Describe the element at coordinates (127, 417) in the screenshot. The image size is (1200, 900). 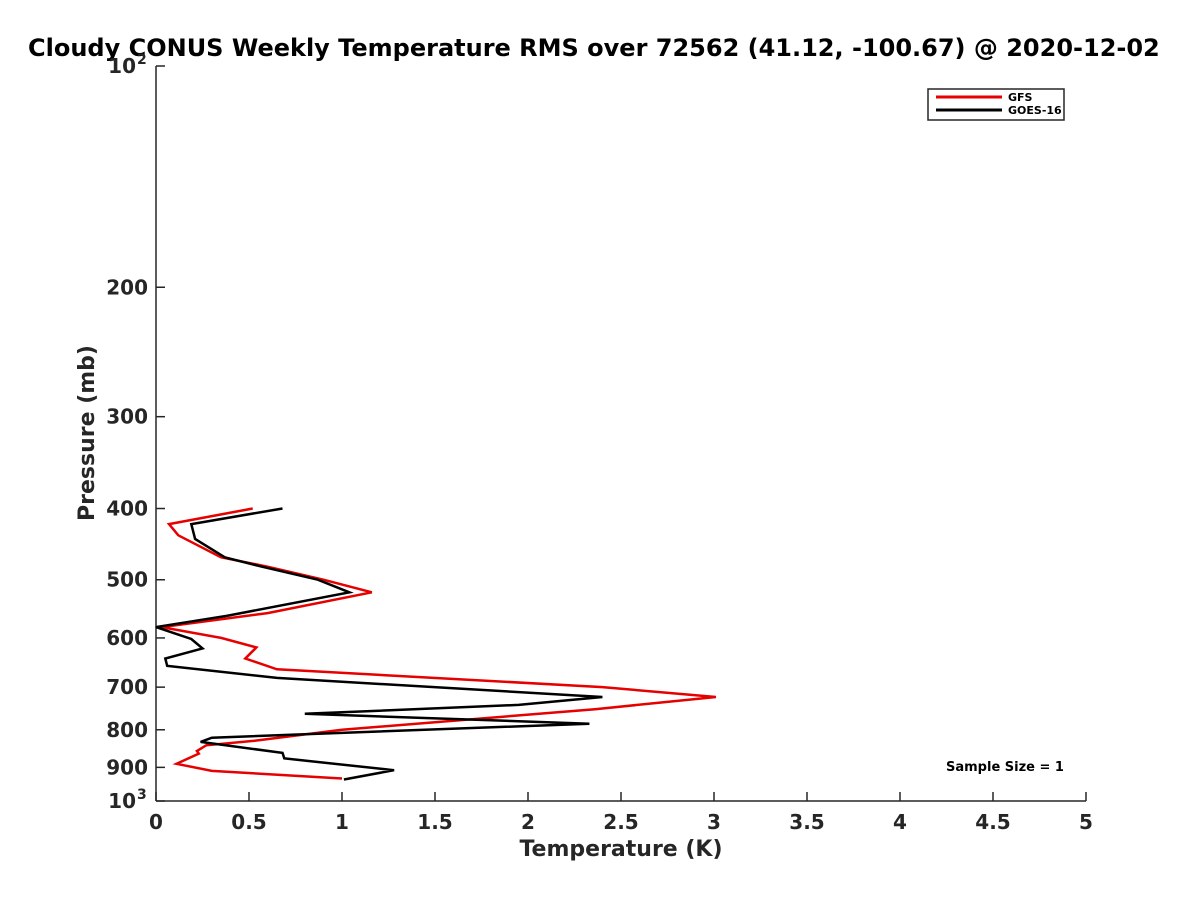
I see `y-tick-label: 300` at that location.